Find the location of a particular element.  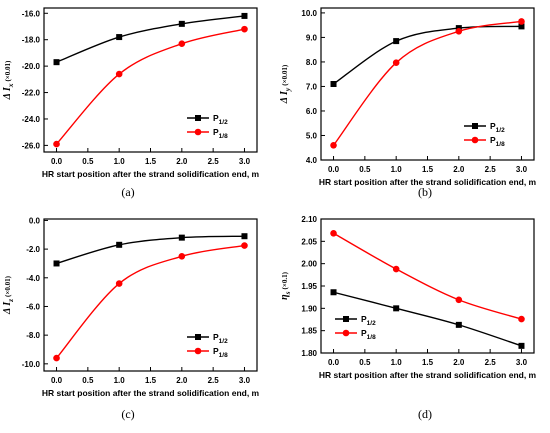

panel-caption: (d) is located at coordinates (425, 414).